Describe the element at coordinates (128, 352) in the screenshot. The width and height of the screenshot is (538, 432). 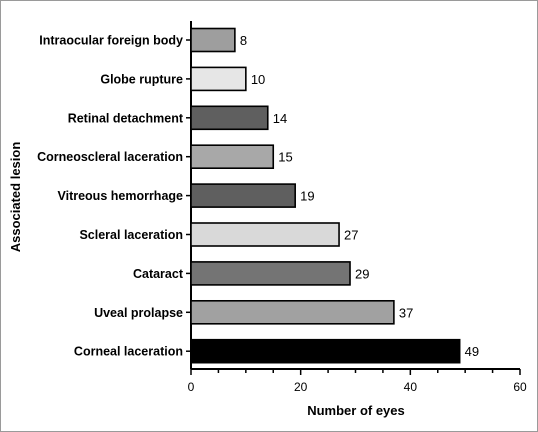
I see `category-label: Corneal laceration` at that location.